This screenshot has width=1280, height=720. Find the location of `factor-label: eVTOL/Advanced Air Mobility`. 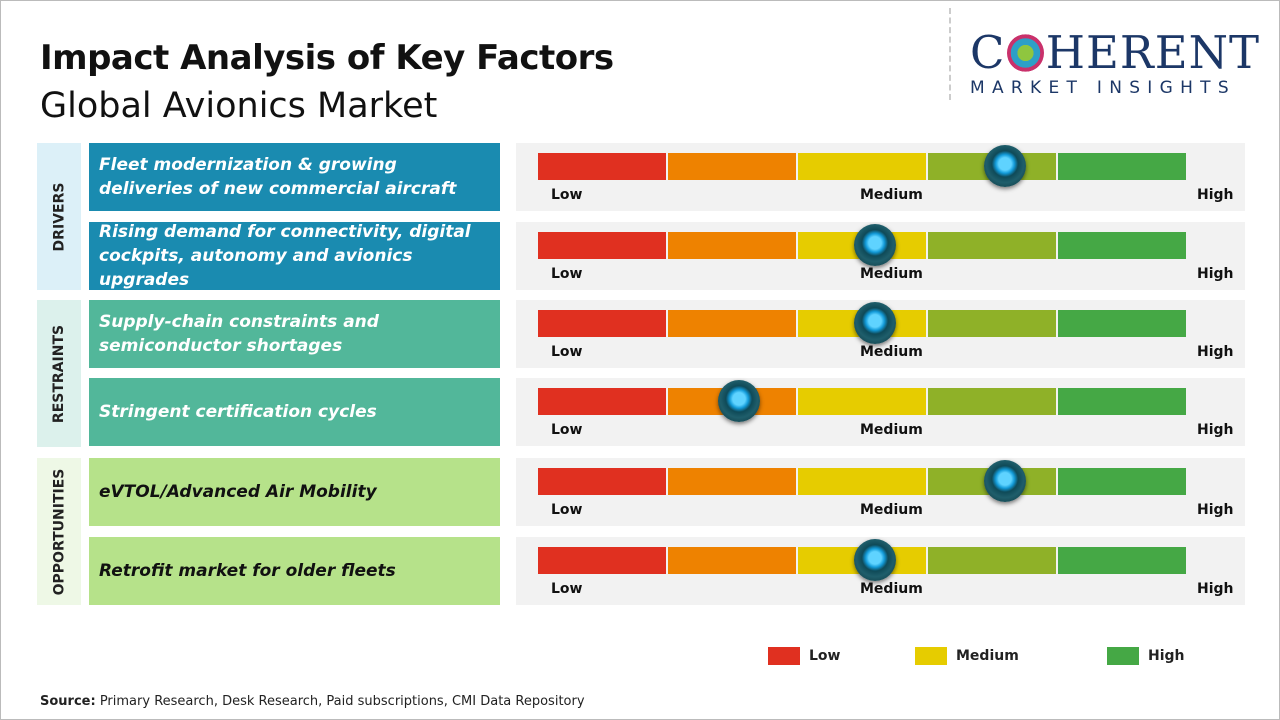

factor-label: eVTOL/Advanced Air Mobility is located at coordinates (294, 492).